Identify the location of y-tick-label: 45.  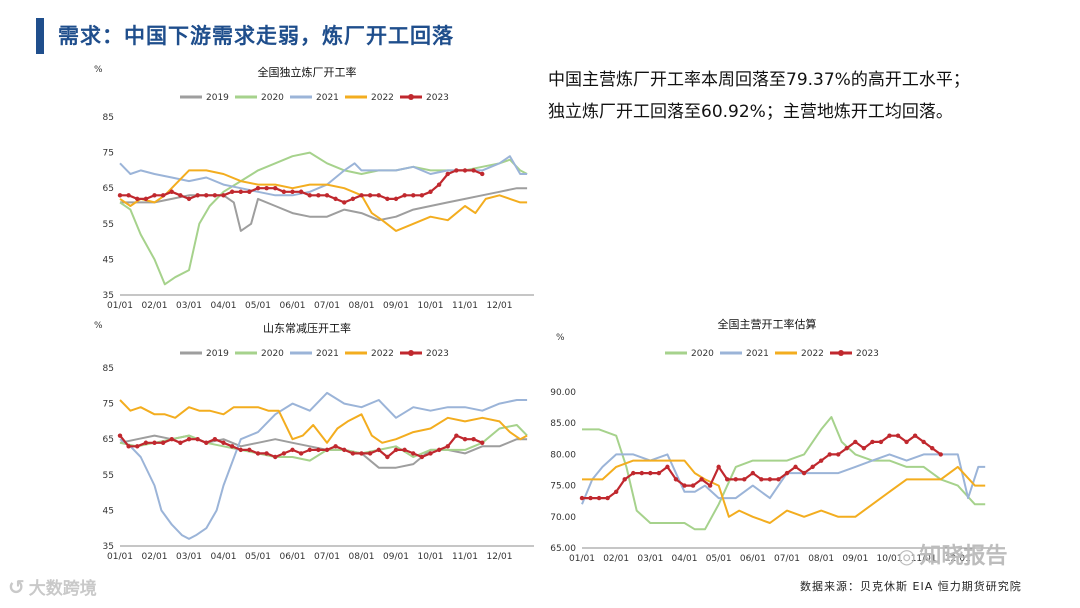
(108, 511).